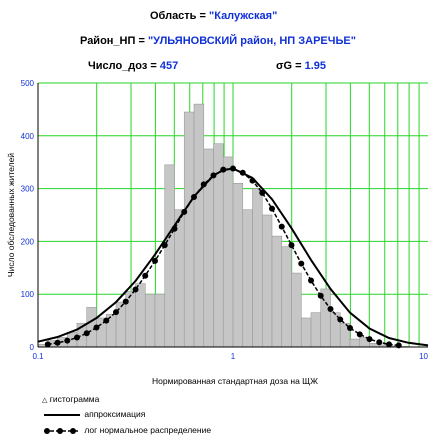 The image size is (443, 446). Describe the element at coordinates (38, 356) in the screenshot. I see `x-tick-label: 0.1` at that location.